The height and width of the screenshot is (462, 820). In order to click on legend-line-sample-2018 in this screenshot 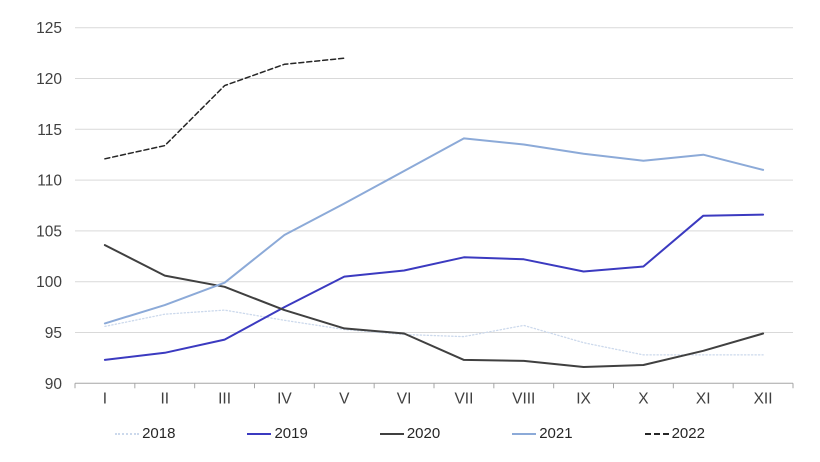, I will do `click(127, 433)`.